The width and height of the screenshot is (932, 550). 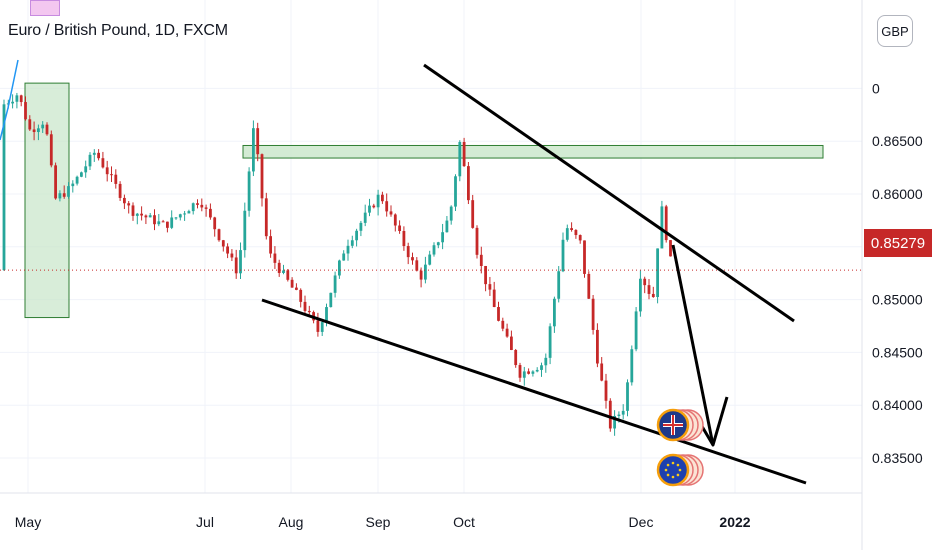 I want to click on time-tick-label: Dec, so click(x=641, y=522).